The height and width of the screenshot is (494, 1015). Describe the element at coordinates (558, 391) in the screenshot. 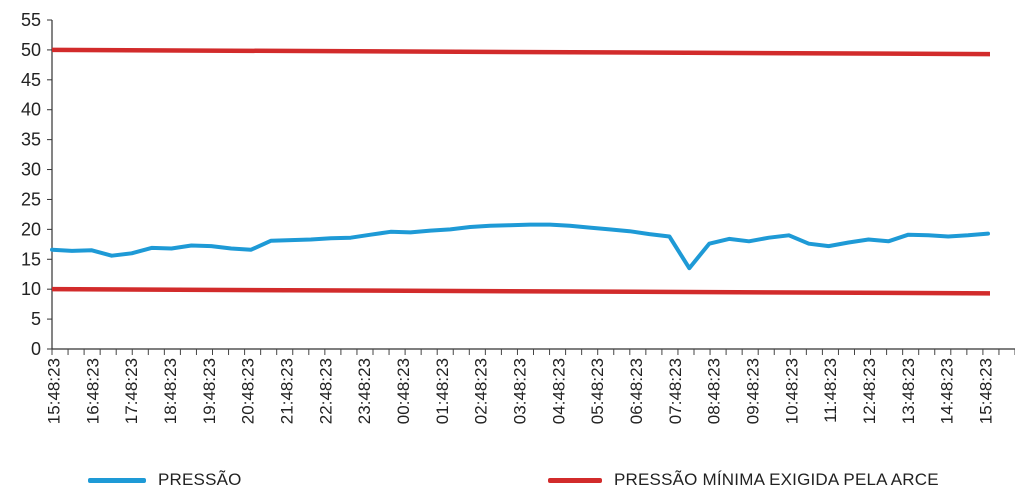

I see `x-tick-label: 04:48:23` at that location.